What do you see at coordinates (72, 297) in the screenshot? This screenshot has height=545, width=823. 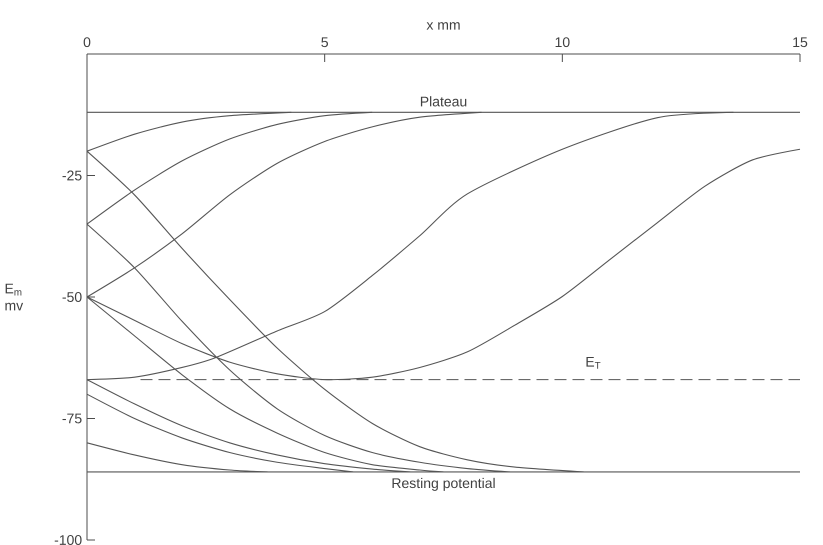 I see `y-tick-label: -50` at bounding box center [72, 297].